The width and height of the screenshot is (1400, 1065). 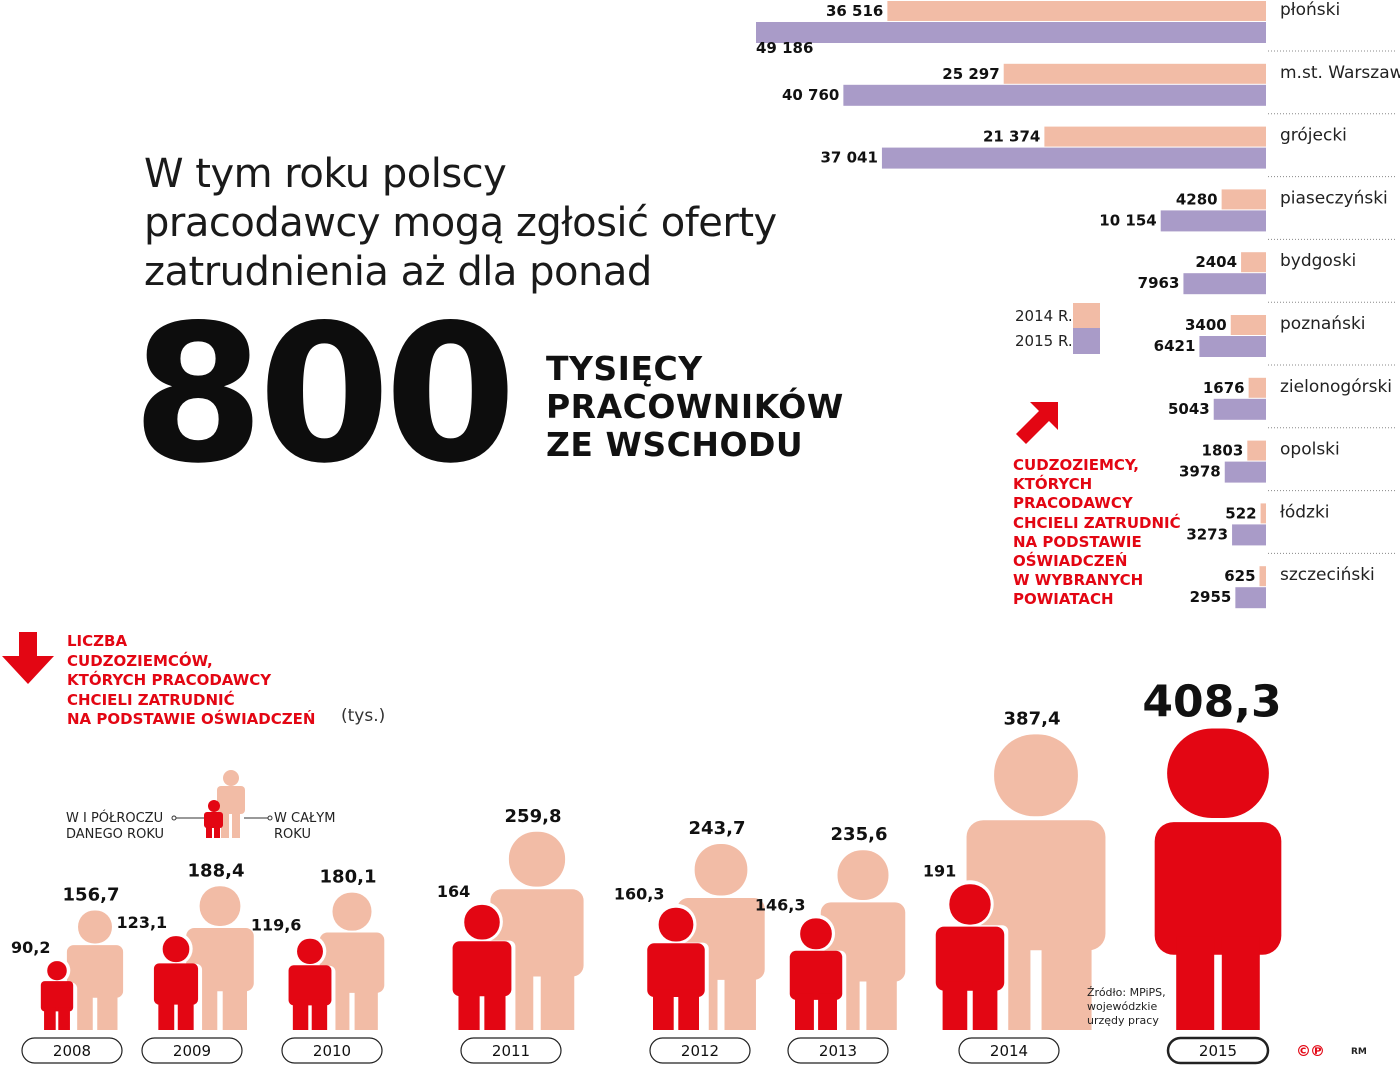 What do you see at coordinates (460, 223) in the screenshot?
I see `headline-line-2: pracodawcy mogą zgłosić oferty` at bounding box center [460, 223].